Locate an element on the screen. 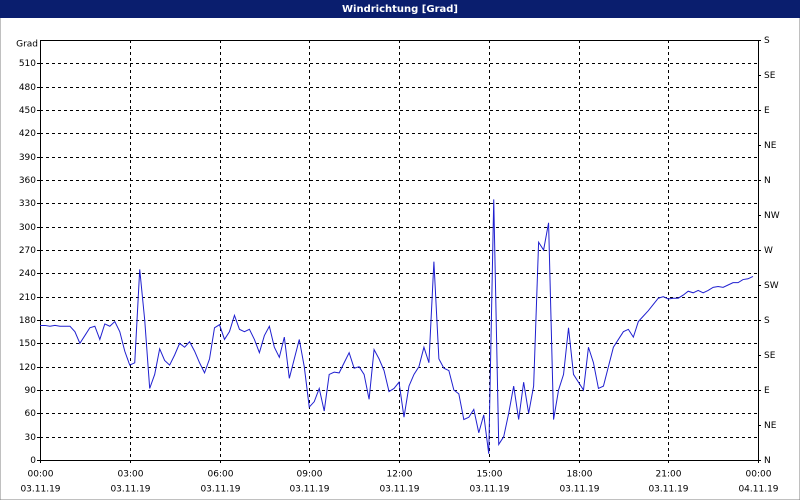 This screenshot has width=800, height=500. y-tick-label: 390 is located at coordinates (27, 158).